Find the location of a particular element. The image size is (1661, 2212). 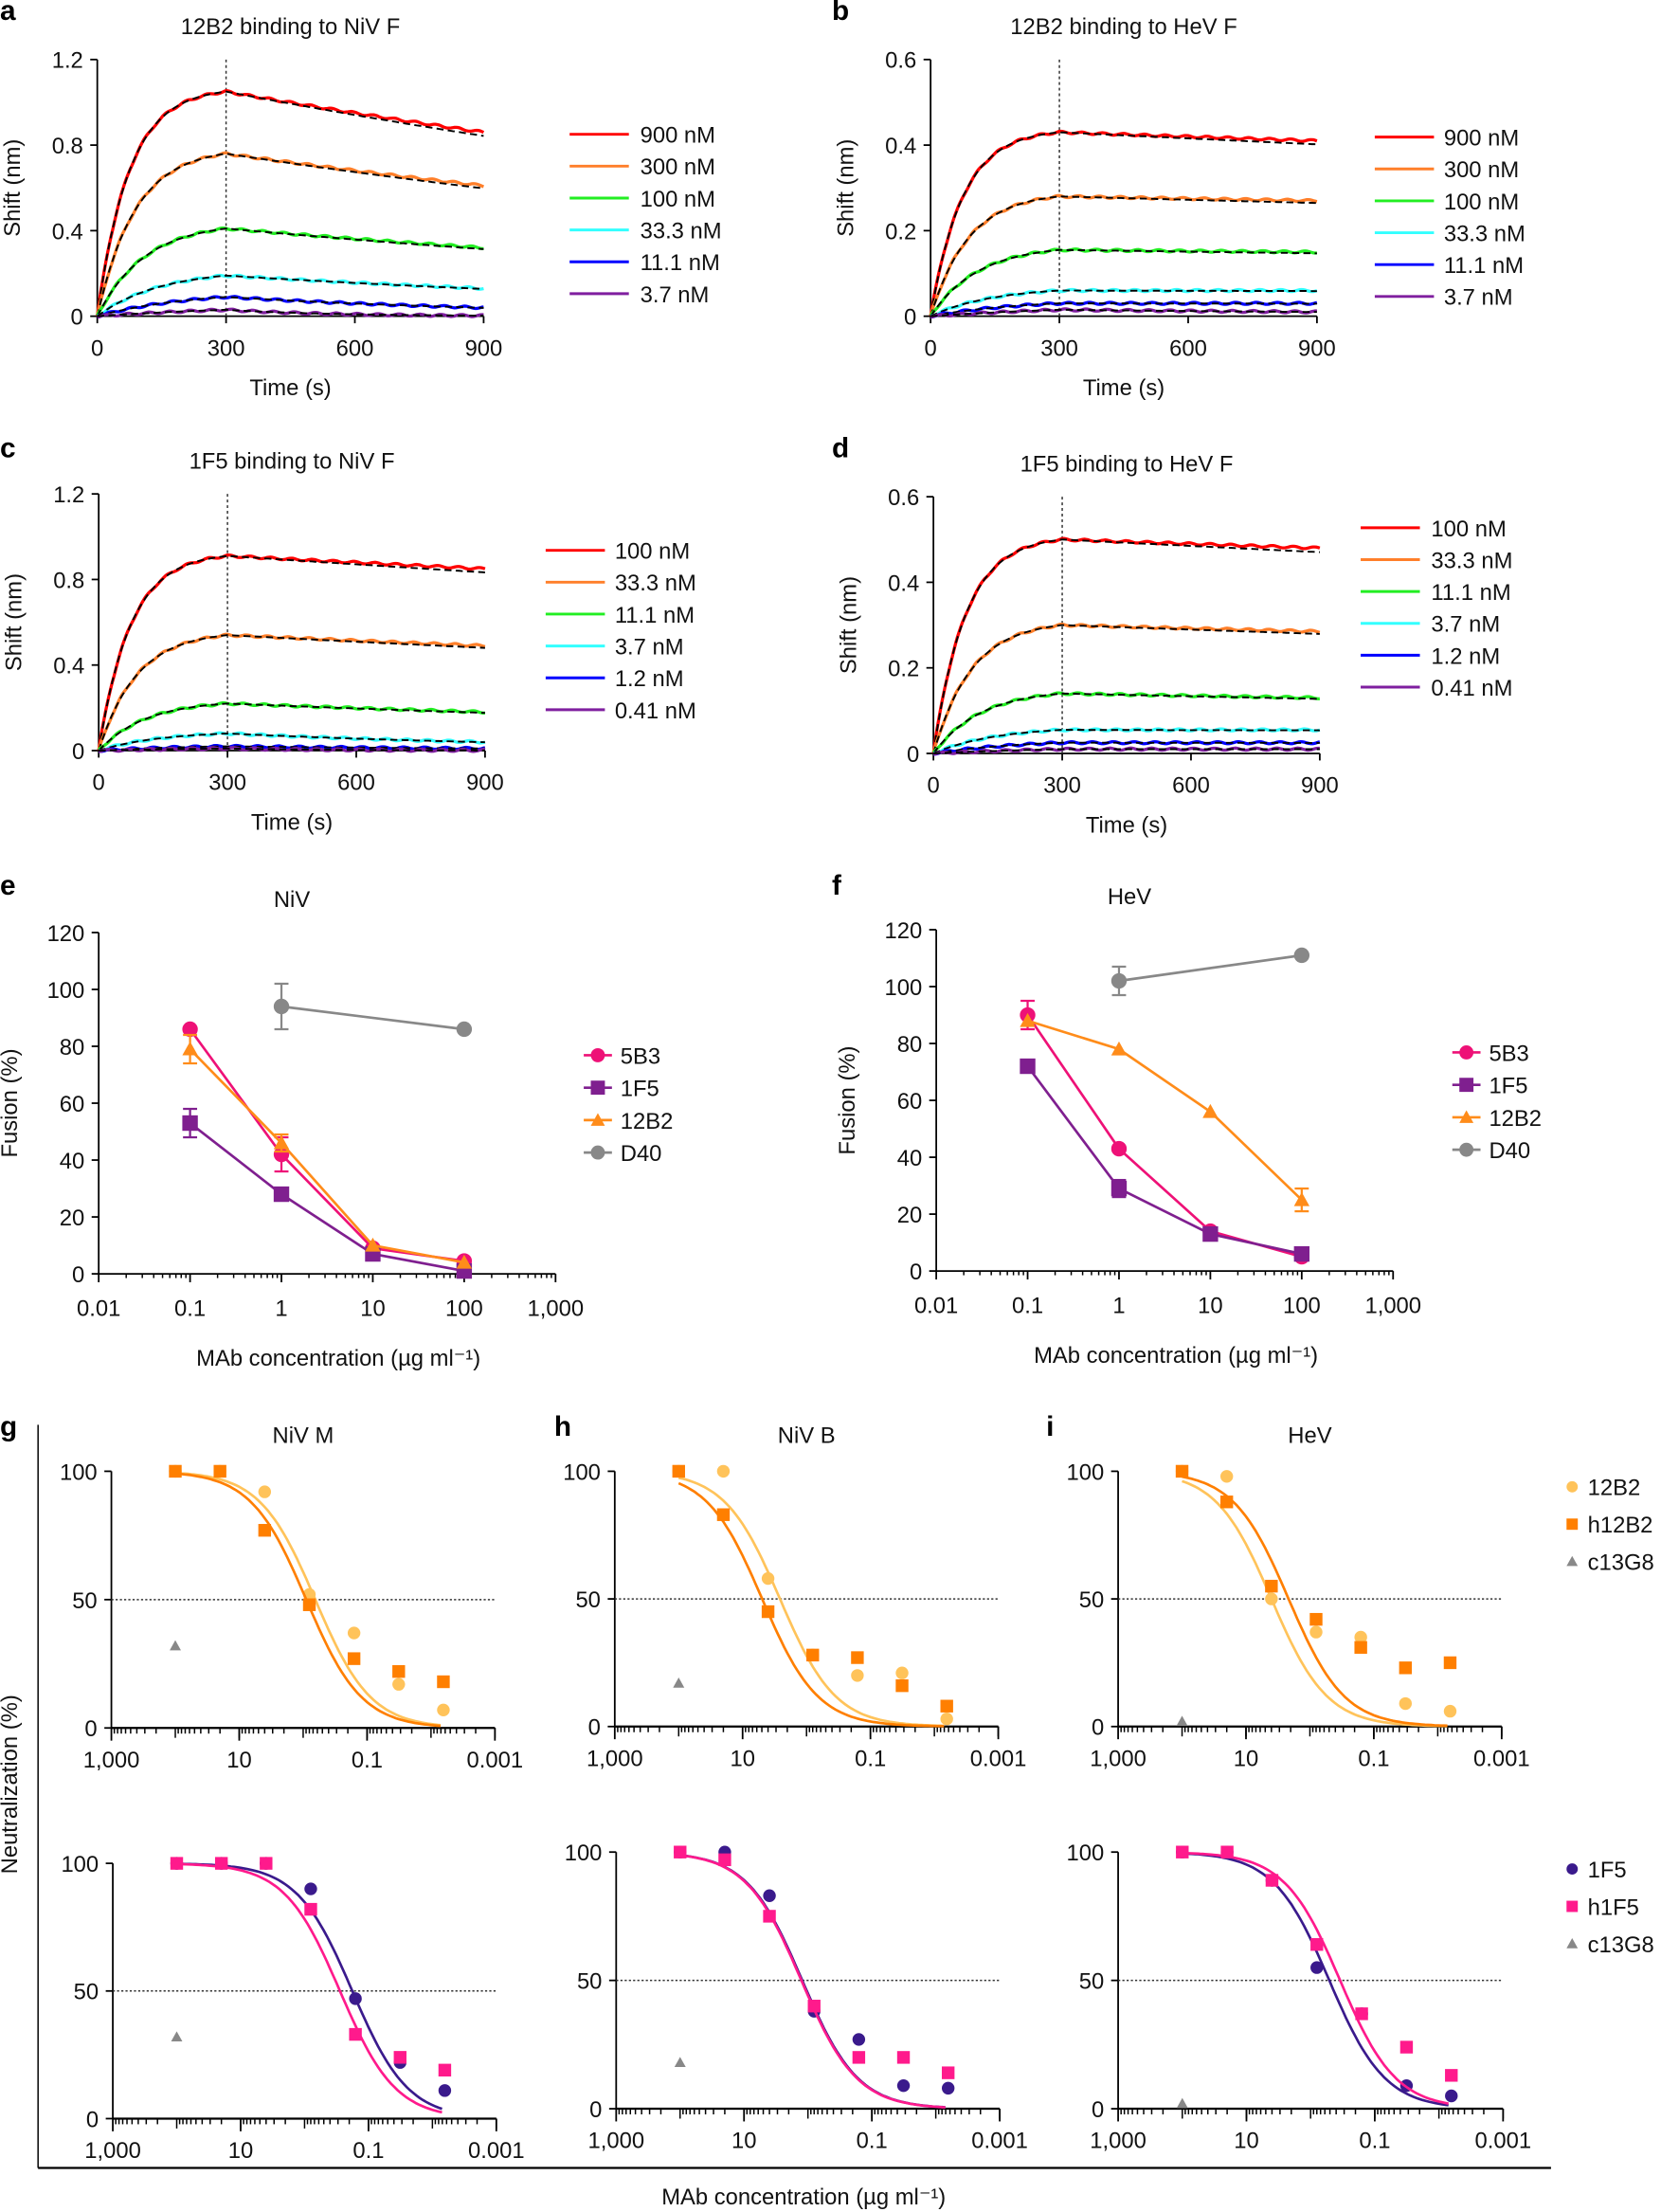

y-tick-label: 0.2 is located at coordinates (903, 669).